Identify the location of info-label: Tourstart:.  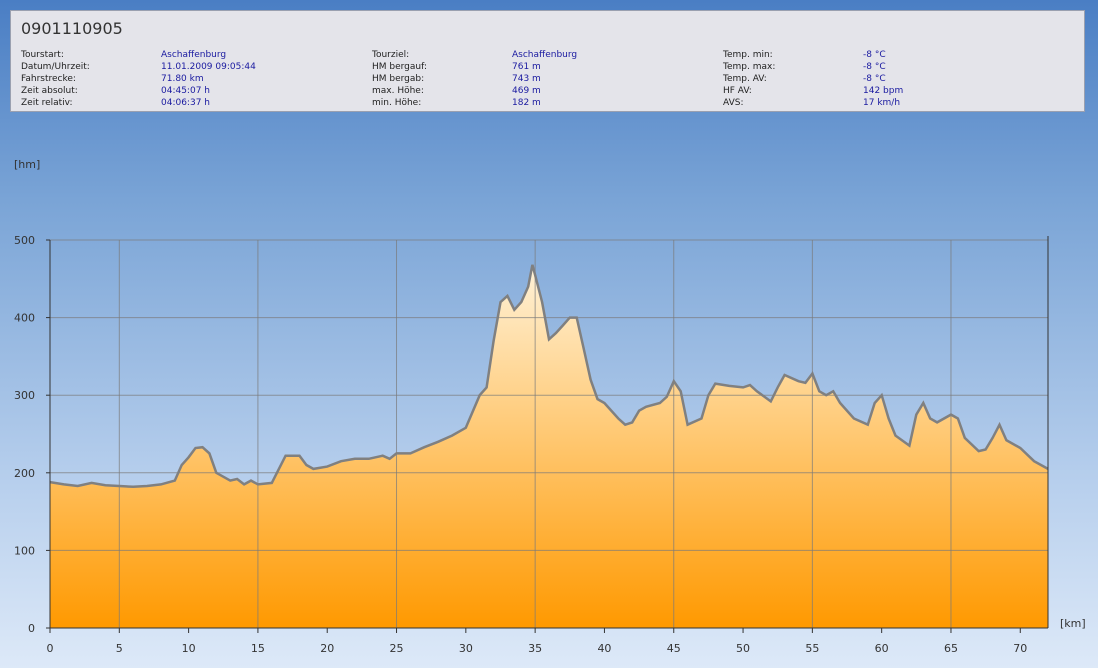
(42, 55).